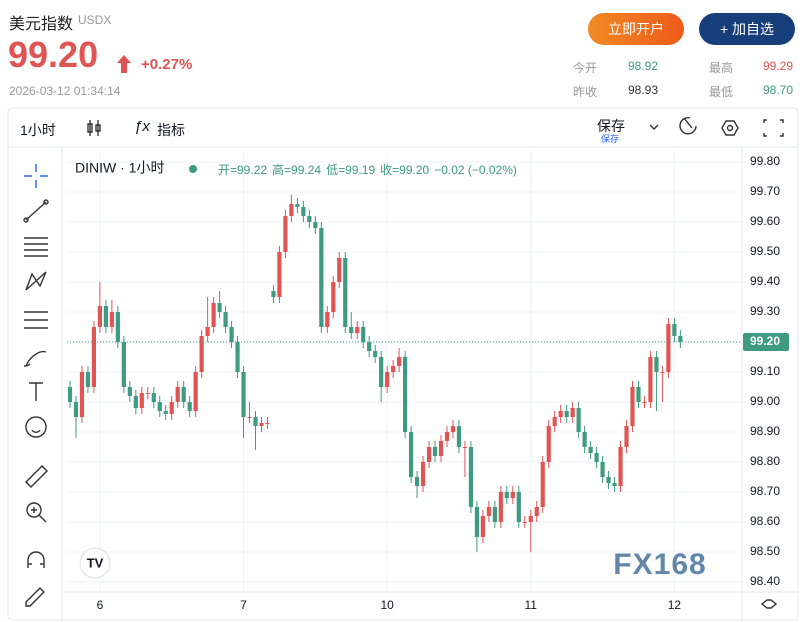  What do you see at coordinates (659, 564) in the screenshot?
I see `watermark: FX168` at bounding box center [659, 564].